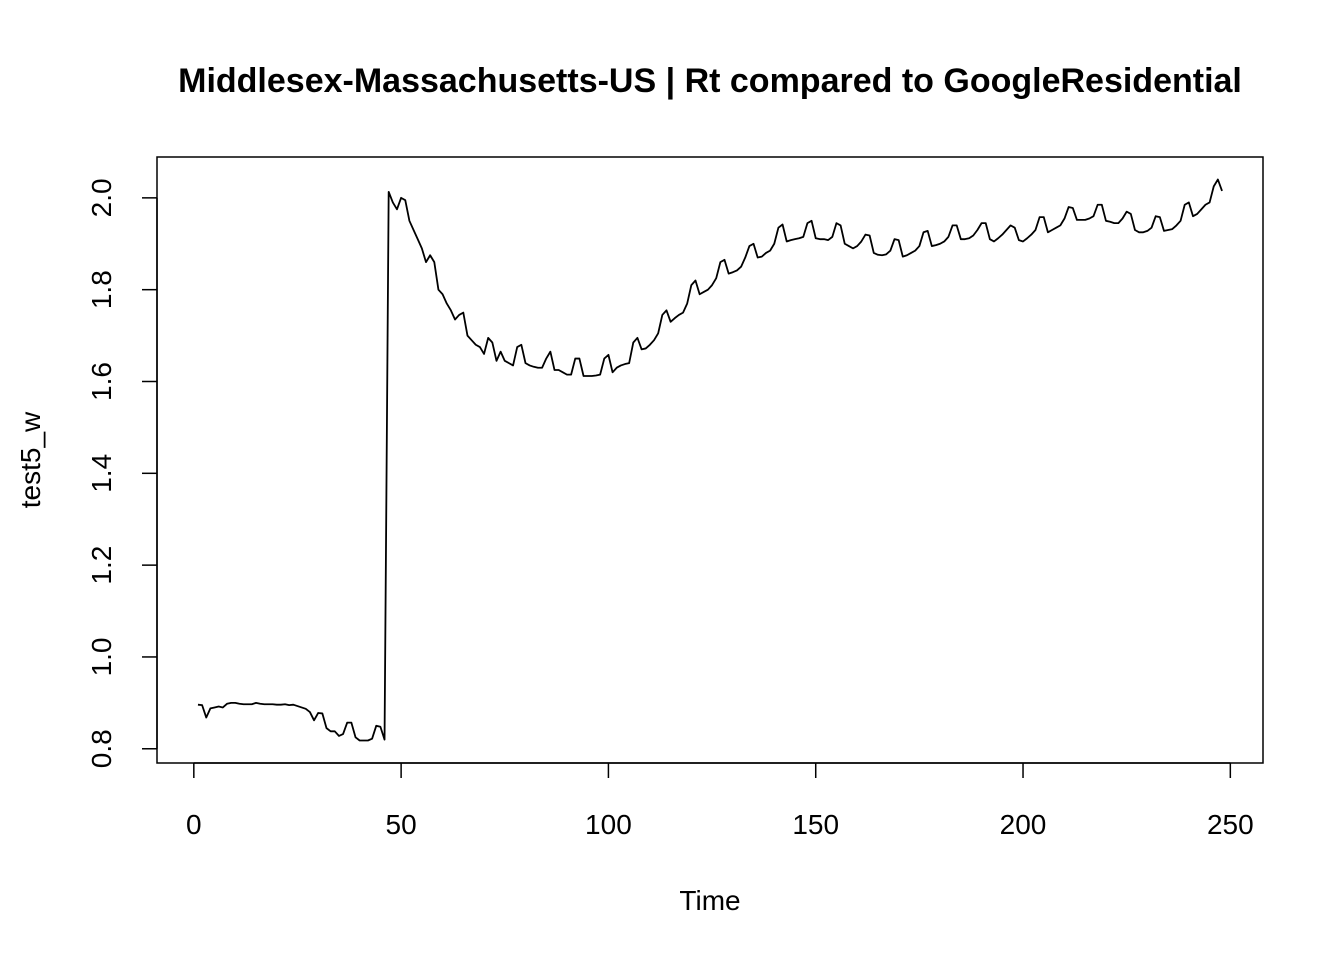 The image size is (1344, 960). Describe the element at coordinates (101, 565) in the screenshot. I see `y-tick-label: 1.2` at that location.